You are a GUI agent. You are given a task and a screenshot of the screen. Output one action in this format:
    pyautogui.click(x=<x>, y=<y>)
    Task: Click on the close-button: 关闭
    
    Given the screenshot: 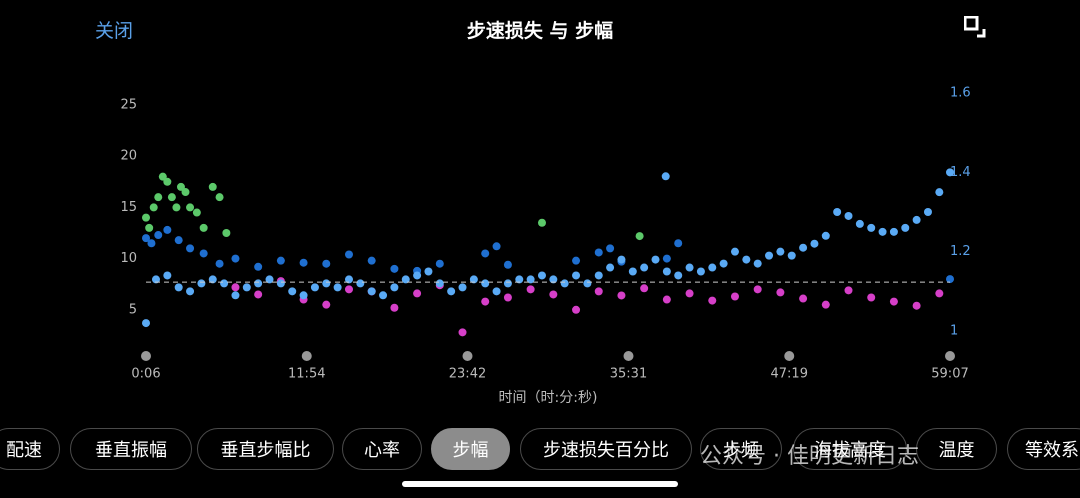 What is the action you would take?
    pyautogui.click(x=114, y=31)
    